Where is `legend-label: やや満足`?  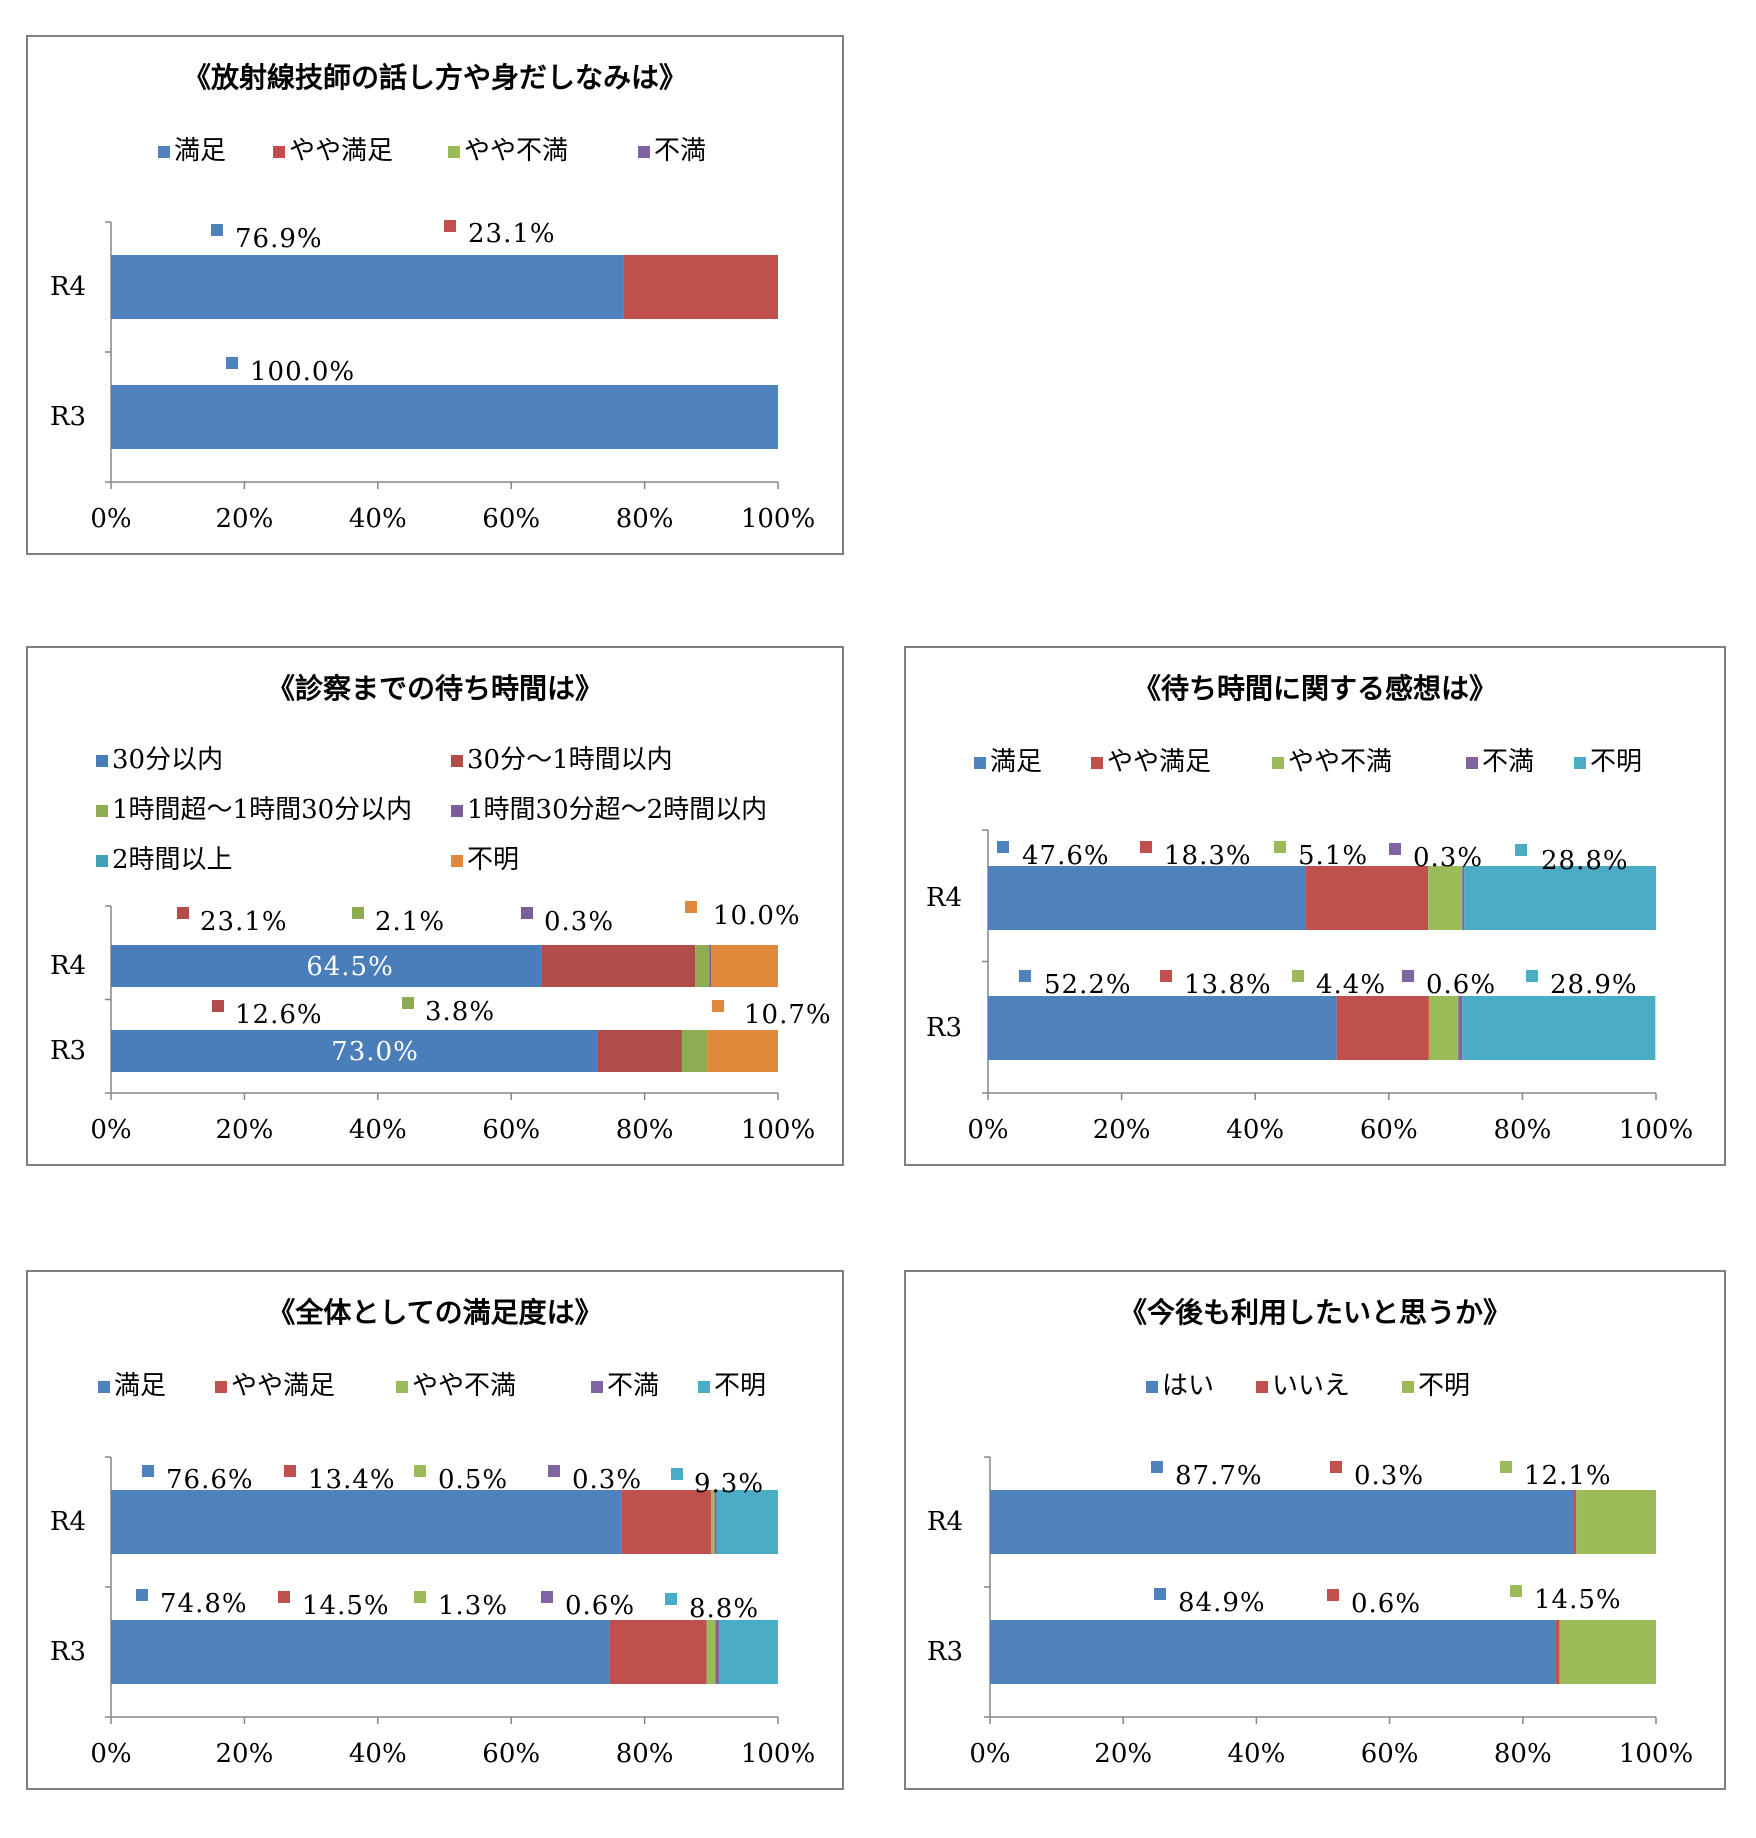
legend-label: やや満足 is located at coordinates (1159, 762).